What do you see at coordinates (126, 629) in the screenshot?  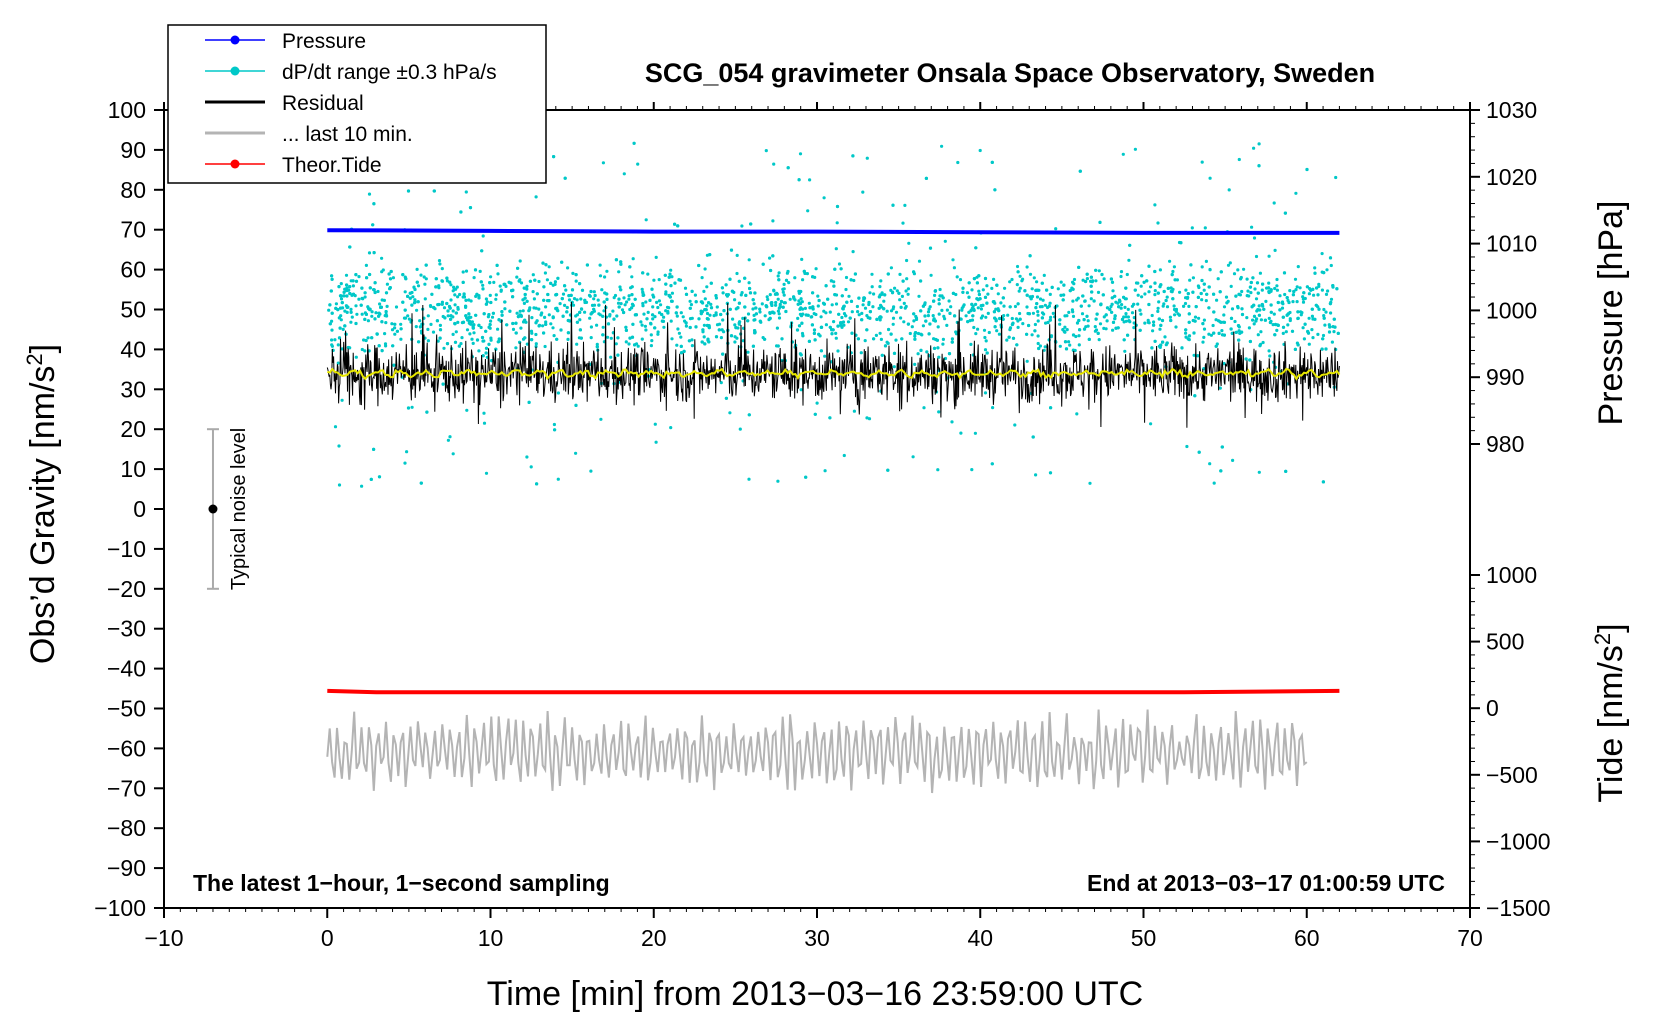 I see `y-tick-label: −30` at bounding box center [126, 629].